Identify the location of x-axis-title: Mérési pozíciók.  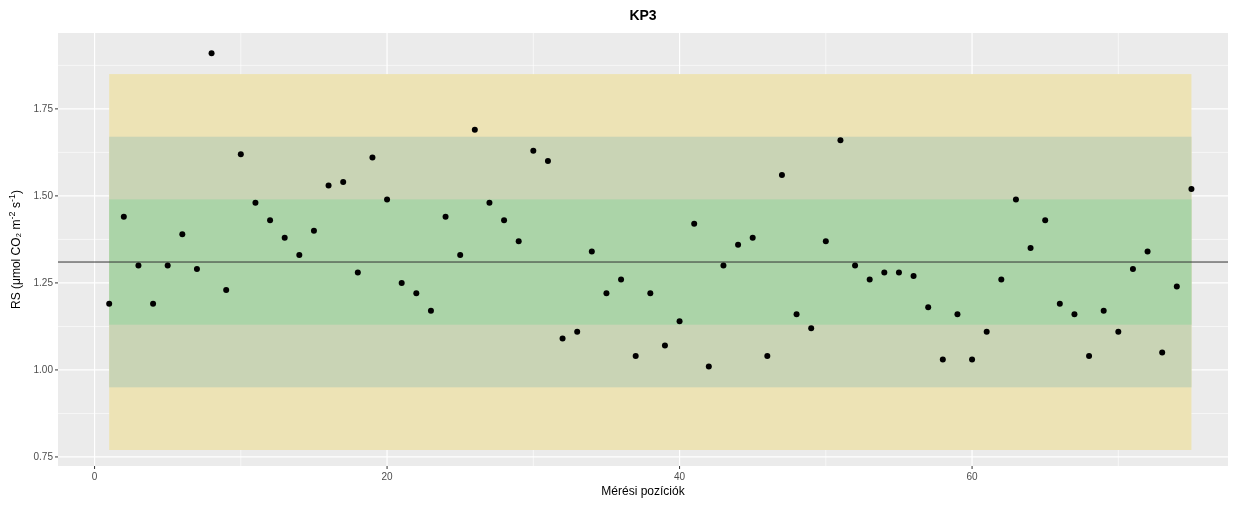
(643, 491).